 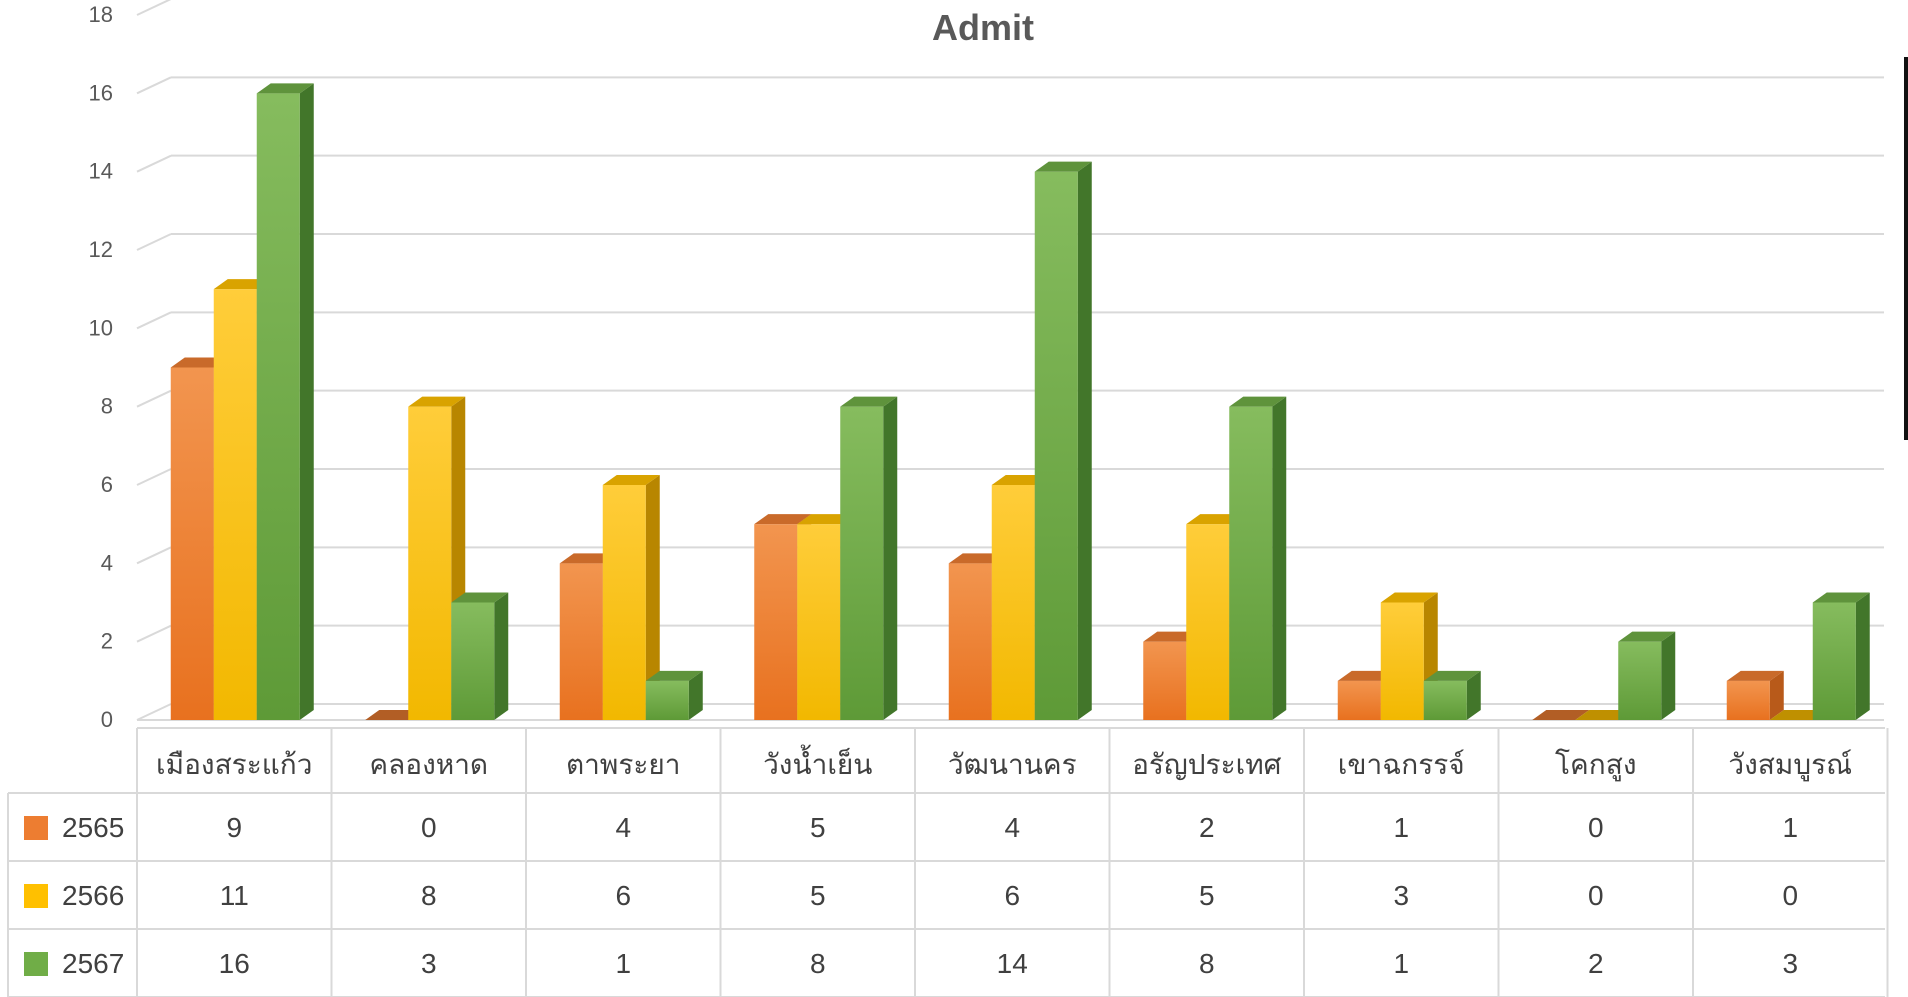 I want to click on y-tick-label: 0, so click(x=107, y=719).